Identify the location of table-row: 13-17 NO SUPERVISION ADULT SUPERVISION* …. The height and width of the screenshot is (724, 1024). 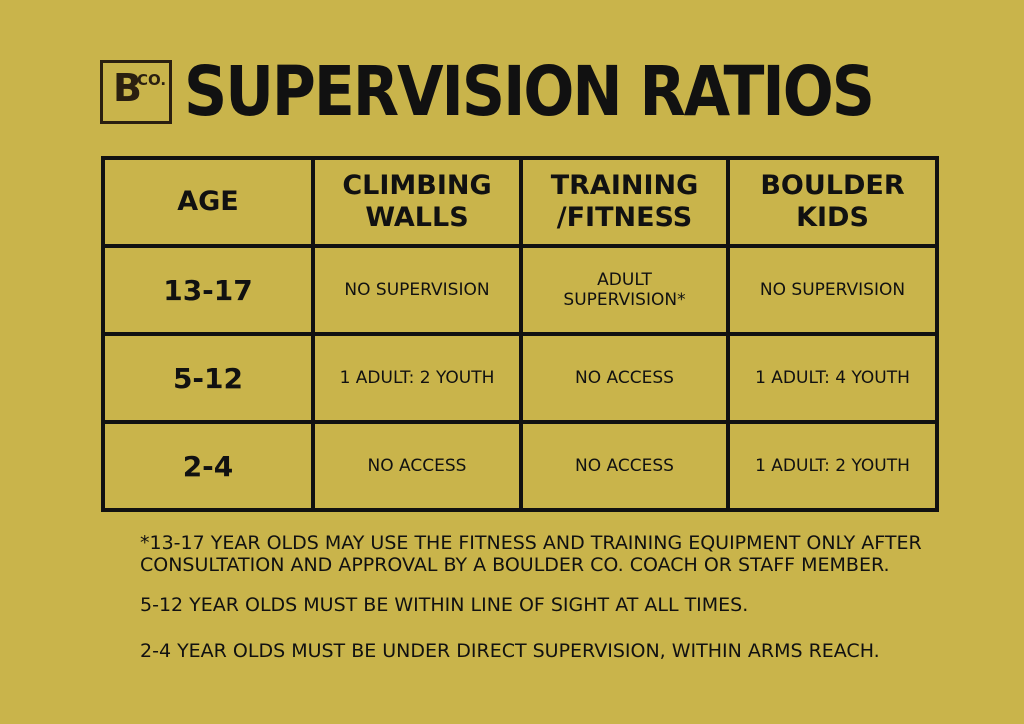
(520, 290).